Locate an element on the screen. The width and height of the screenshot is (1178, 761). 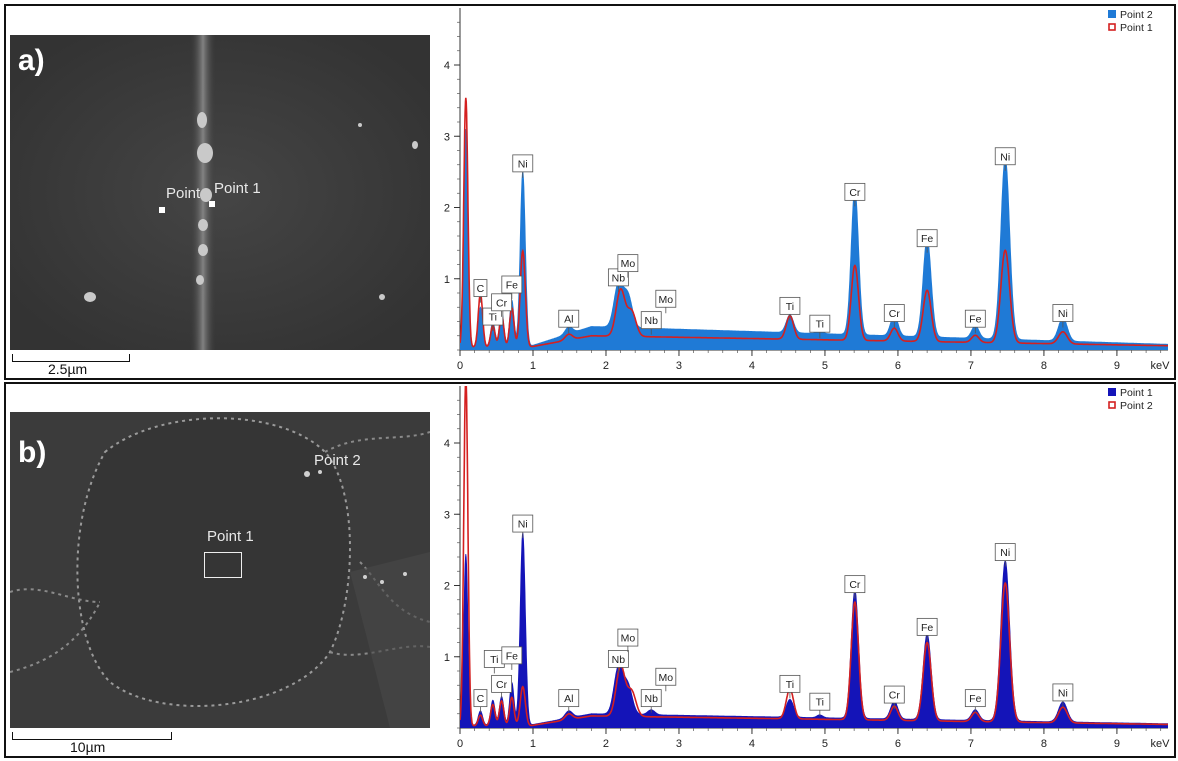
y-tick-label: 1 is located at coordinates (447, 280).